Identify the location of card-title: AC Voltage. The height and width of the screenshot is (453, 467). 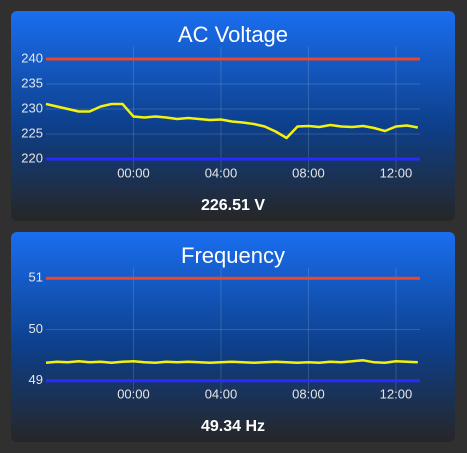
(233, 34).